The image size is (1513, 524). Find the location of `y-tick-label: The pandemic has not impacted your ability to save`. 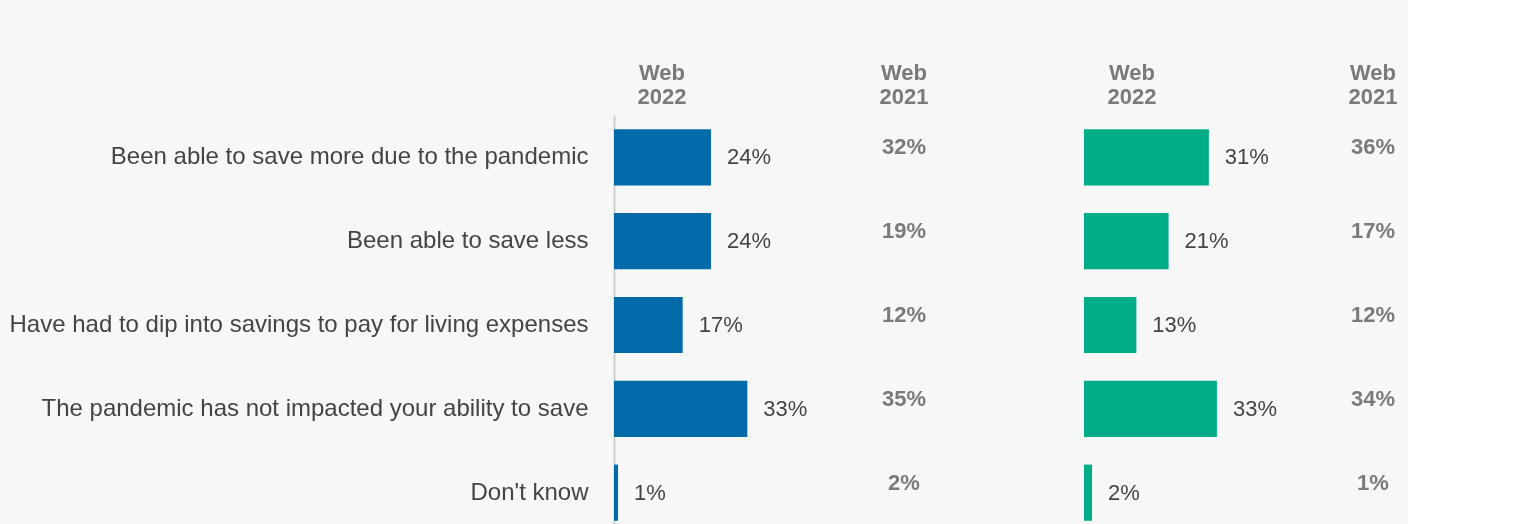

y-tick-label: The pandemic has not impacted your ability to save is located at coordinates (315, 407).